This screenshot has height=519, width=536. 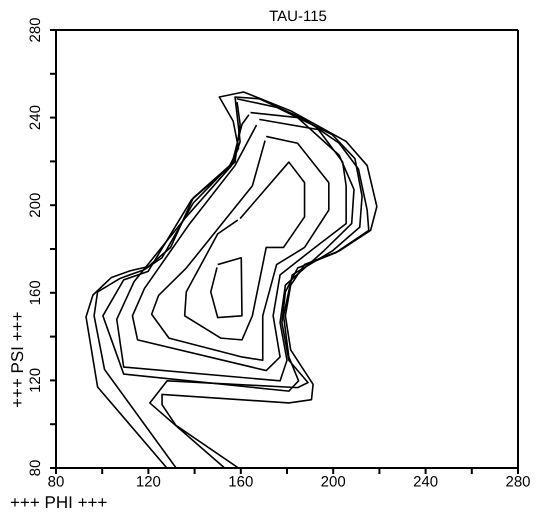 What do you see at coordinates (35, 293) in the screenshot?
I see `y-tick-label: 160` at bounding box center [35, 293].